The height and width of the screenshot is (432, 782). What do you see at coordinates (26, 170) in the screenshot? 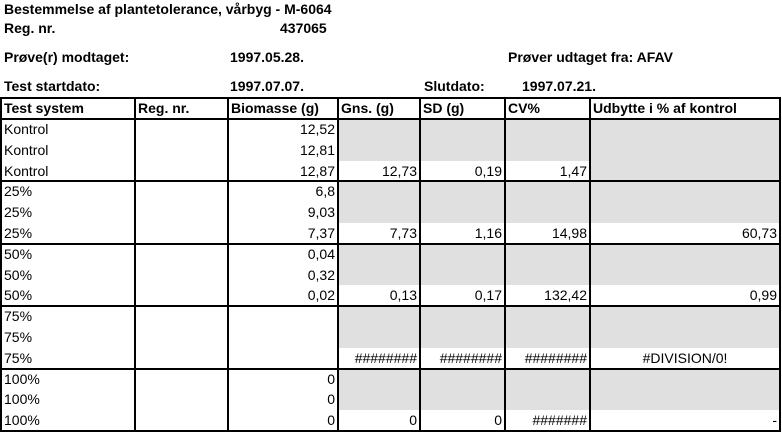
I see `table-cell: Kontrol` at bounding box center [26, 170].